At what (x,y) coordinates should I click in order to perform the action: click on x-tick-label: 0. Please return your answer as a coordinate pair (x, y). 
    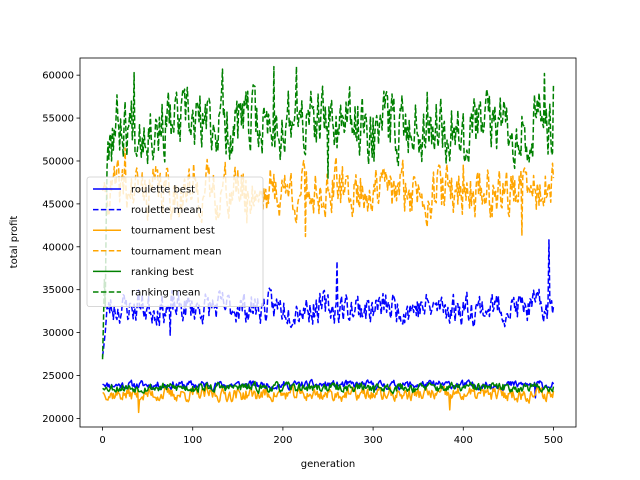
    Looking at the image, I should click on (102, 440).